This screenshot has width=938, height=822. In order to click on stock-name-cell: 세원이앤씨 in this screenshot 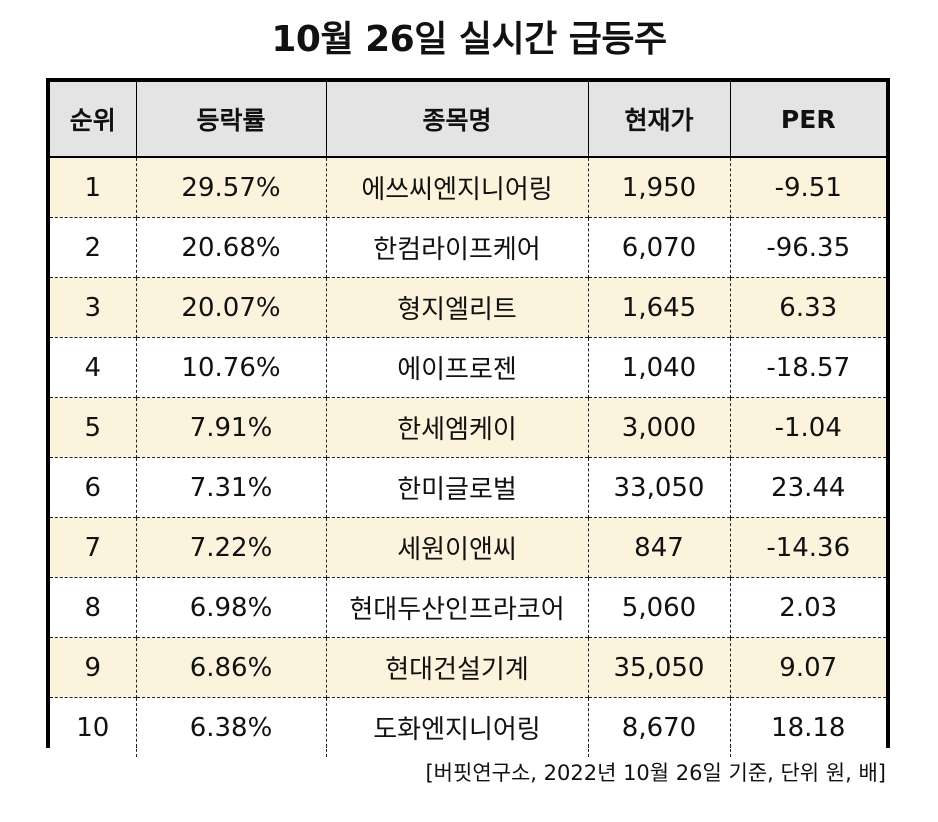, I will do `click(456, 547)`.